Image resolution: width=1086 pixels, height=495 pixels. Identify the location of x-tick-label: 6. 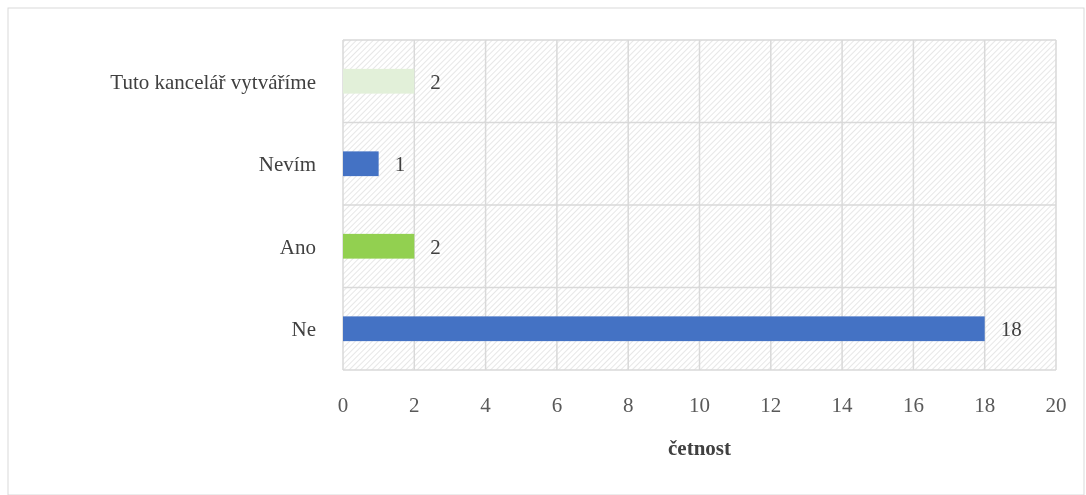
(557, 405).